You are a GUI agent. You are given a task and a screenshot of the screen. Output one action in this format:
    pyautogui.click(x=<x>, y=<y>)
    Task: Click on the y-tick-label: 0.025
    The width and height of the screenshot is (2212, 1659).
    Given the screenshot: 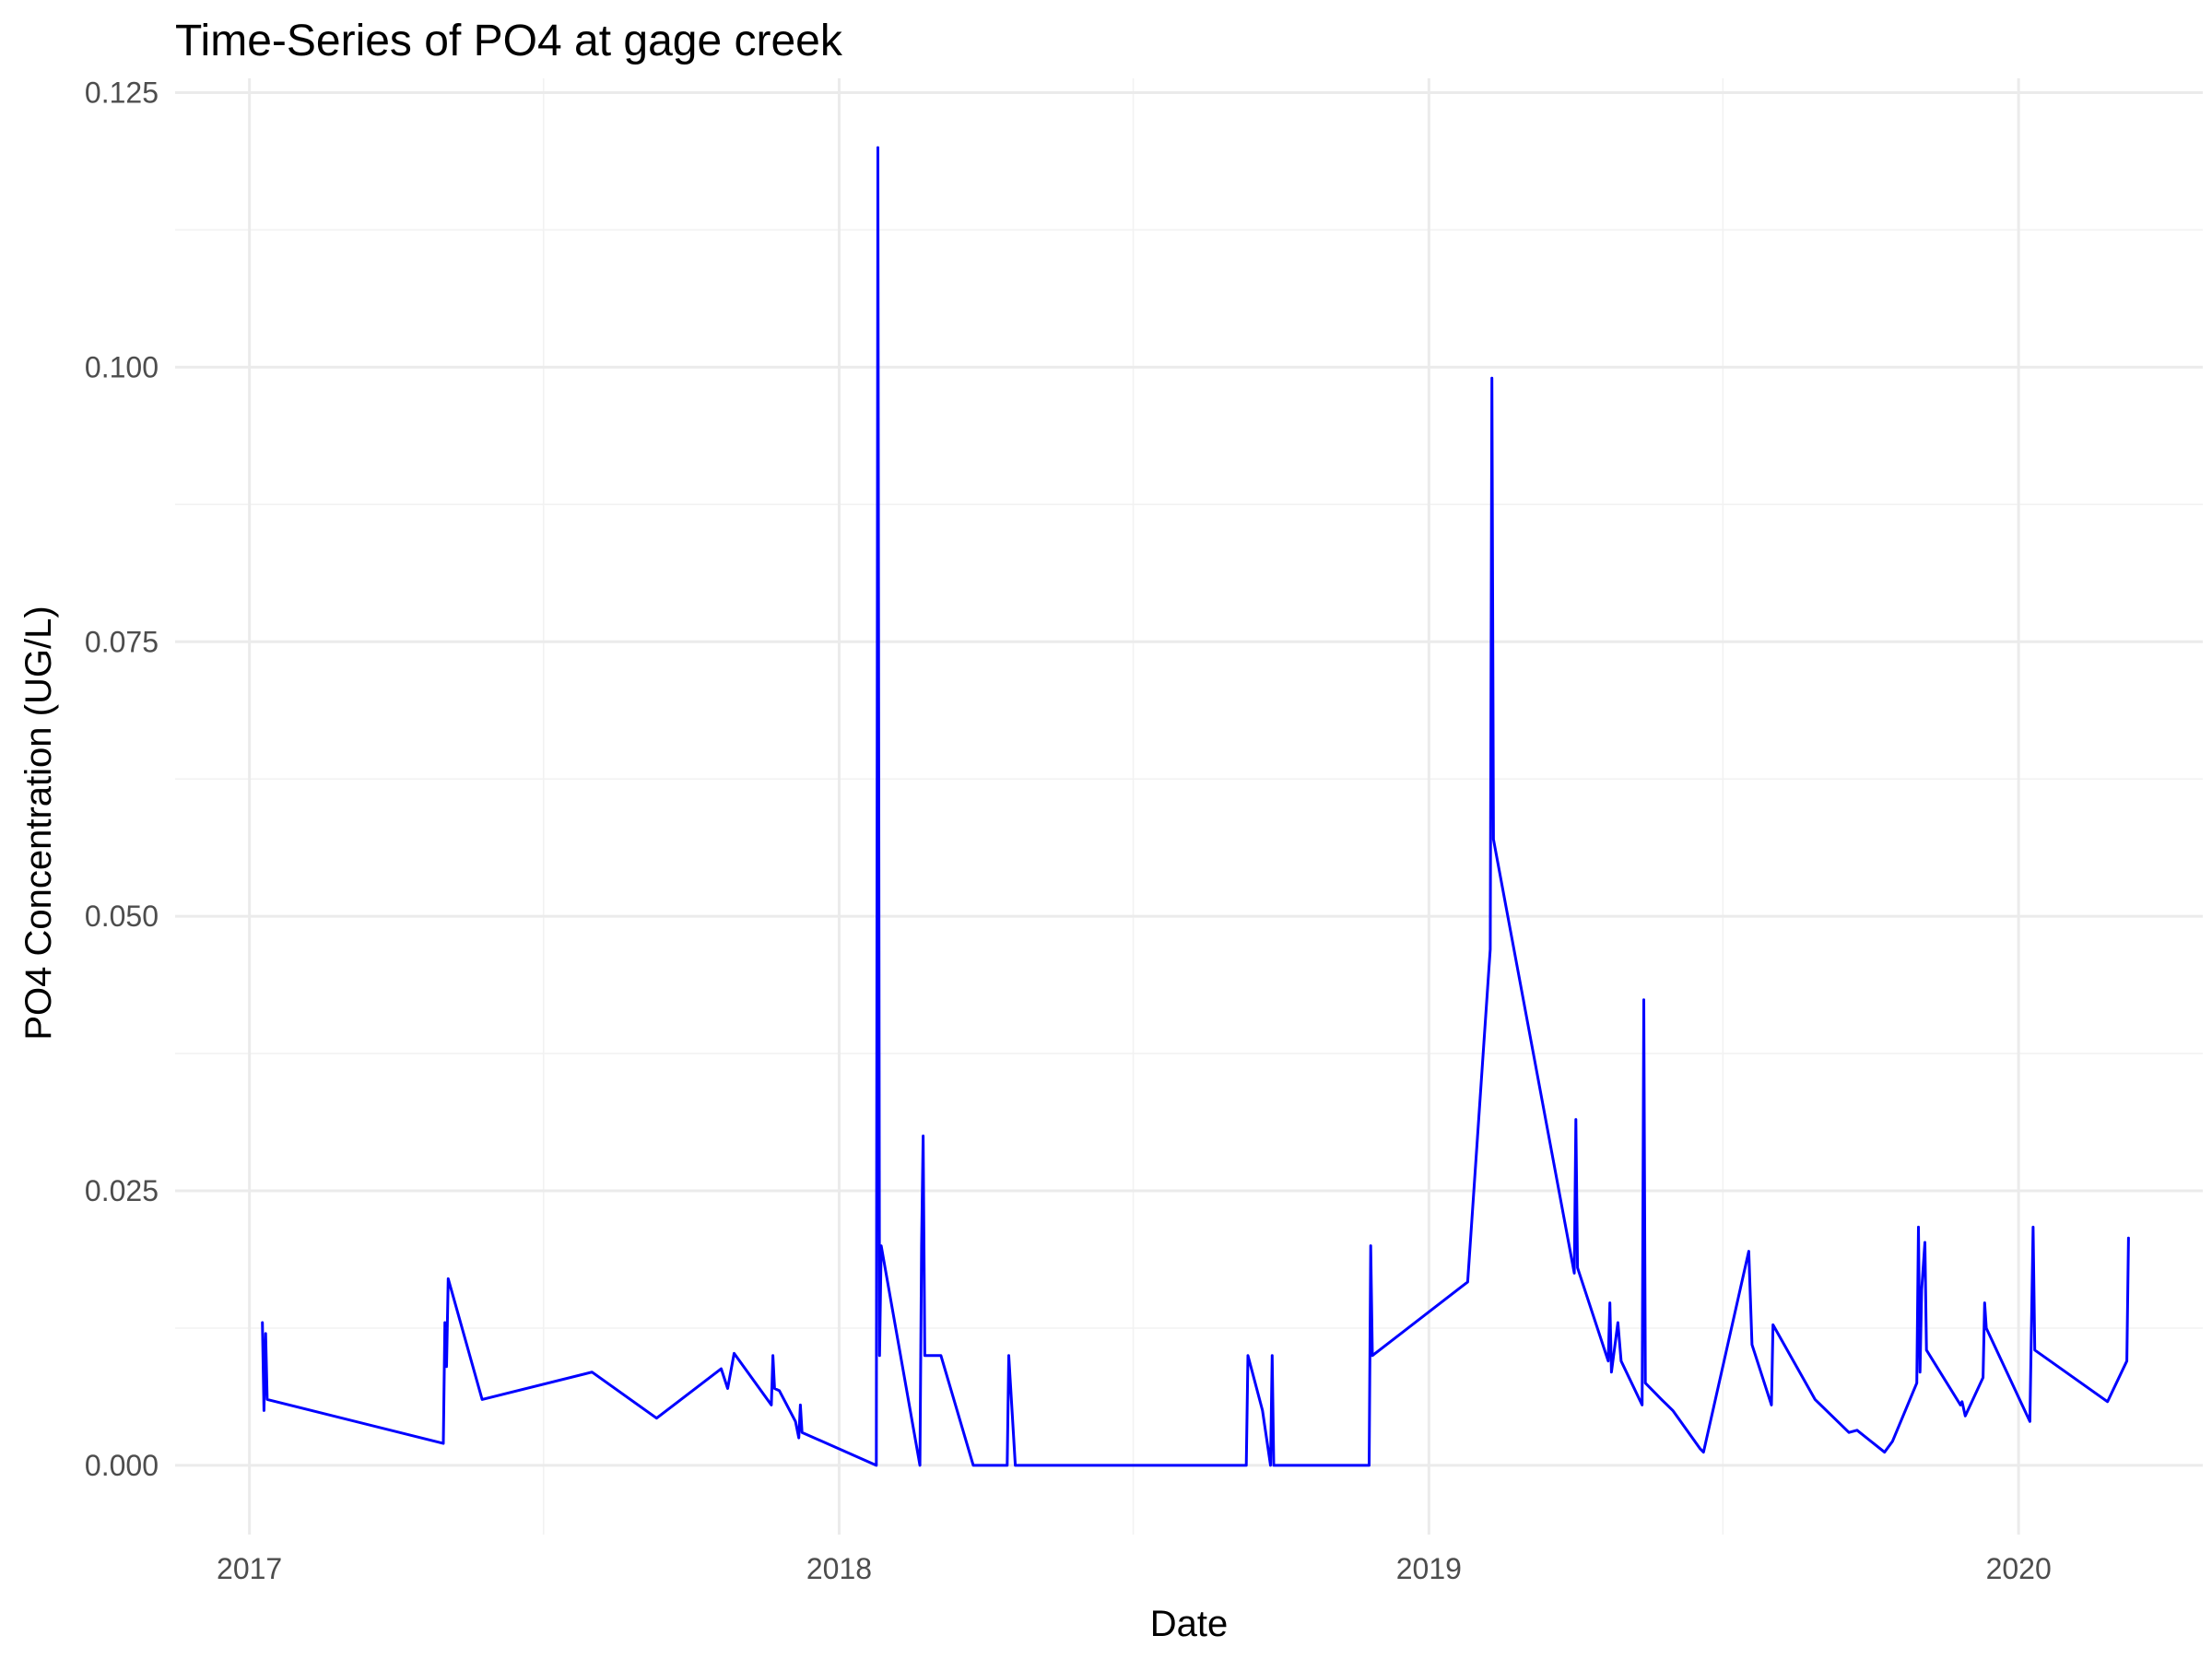 What is the action you would take?
    pyautogui.click(x=122, y=1190)
    